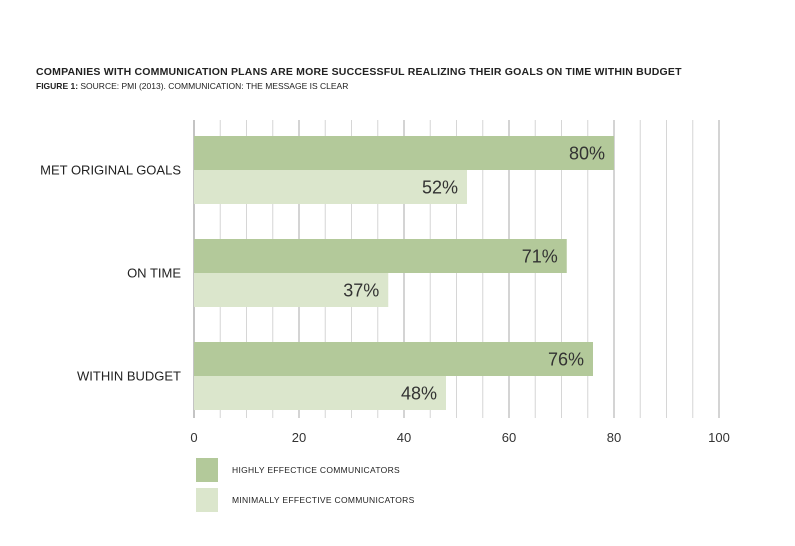 The height and width of the screenshot is (546, 795). What do you see at coordinates (587, 154) in the screenshot?
I see `bar-value-label: 80%` at bounding box center [587, 154].